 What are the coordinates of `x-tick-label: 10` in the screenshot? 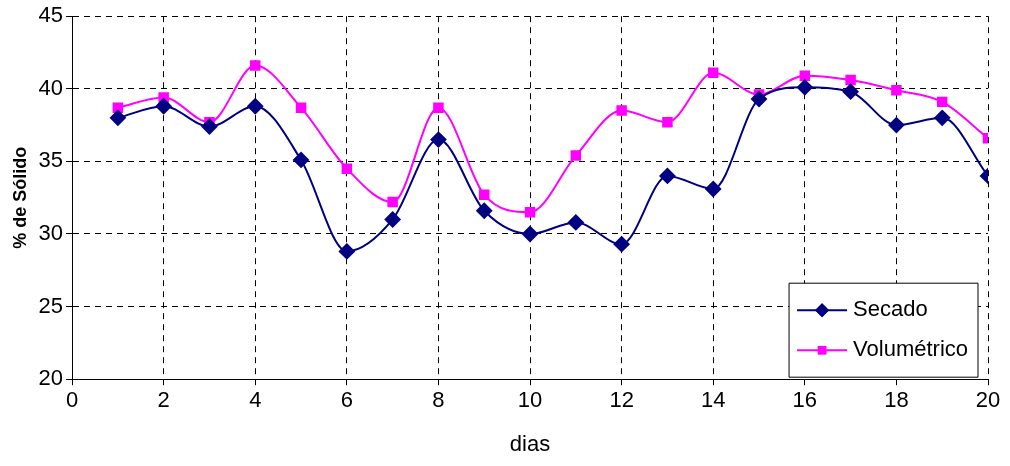 It's located at (530, 400).